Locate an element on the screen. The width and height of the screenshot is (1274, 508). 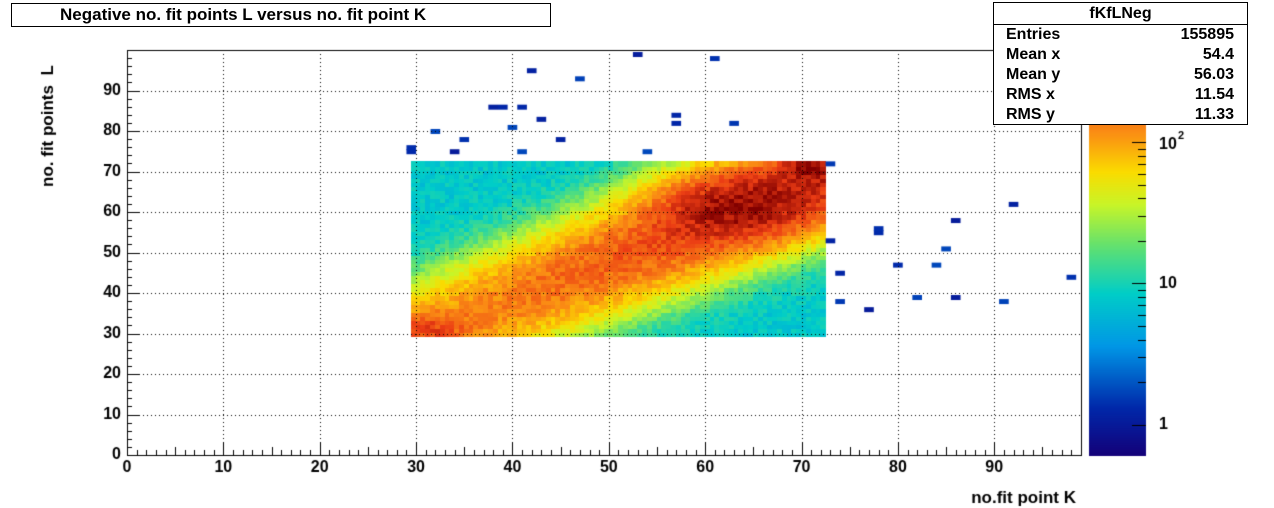
stats-value: 54.4 is located at coordinates (1218, 54).